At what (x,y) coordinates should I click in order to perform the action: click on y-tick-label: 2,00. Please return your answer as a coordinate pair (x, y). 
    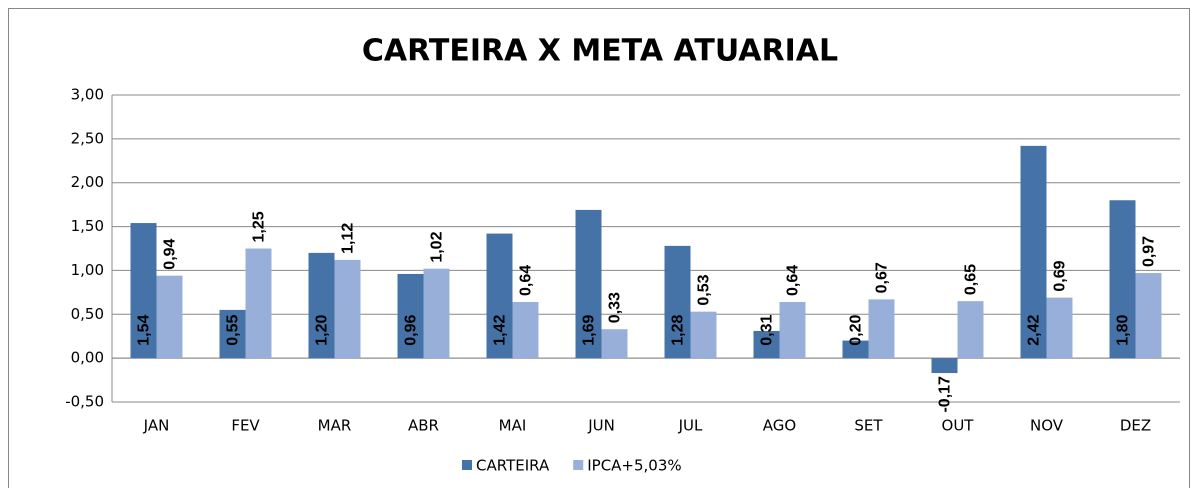
    Looking at the image, I should click on (87, 182).